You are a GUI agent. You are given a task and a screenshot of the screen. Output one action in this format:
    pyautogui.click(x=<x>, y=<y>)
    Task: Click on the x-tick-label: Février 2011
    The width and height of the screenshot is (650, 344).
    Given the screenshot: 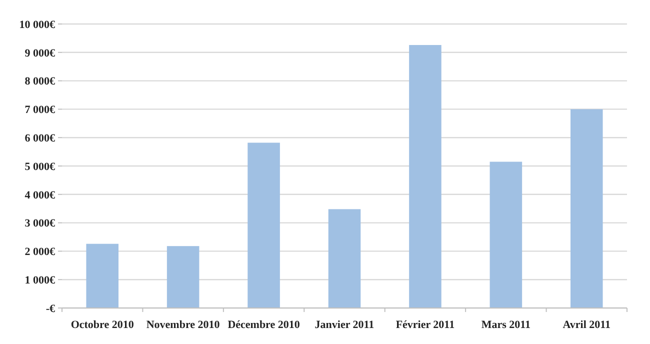 What is the action you would take?
    pyautogui.click(x=425, y=325)
    